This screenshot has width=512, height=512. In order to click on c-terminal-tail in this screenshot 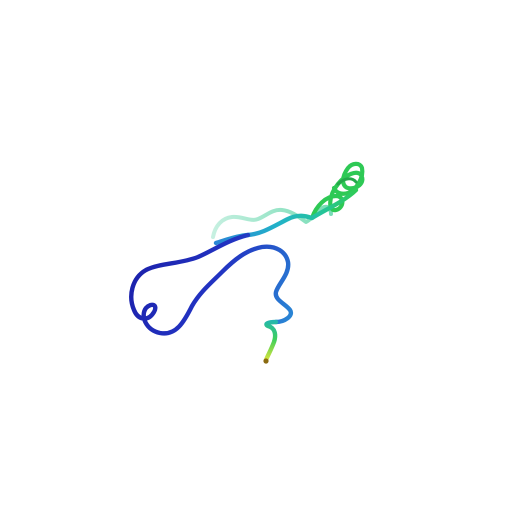, I will do `click(271, 341)`.